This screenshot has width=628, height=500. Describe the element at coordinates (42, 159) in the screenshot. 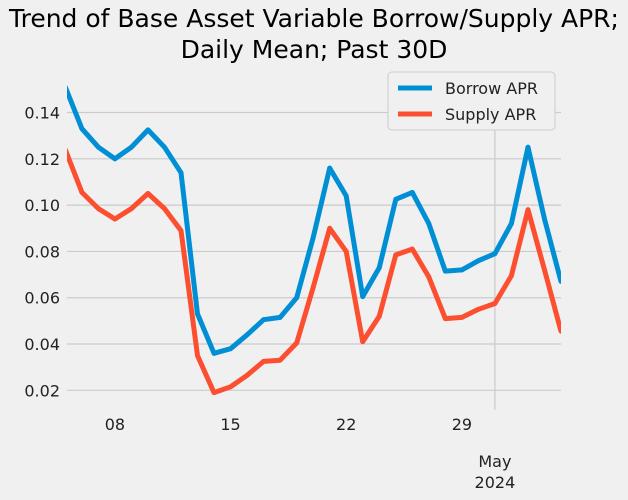

I see `y-tick-label: 0.12` at that location.